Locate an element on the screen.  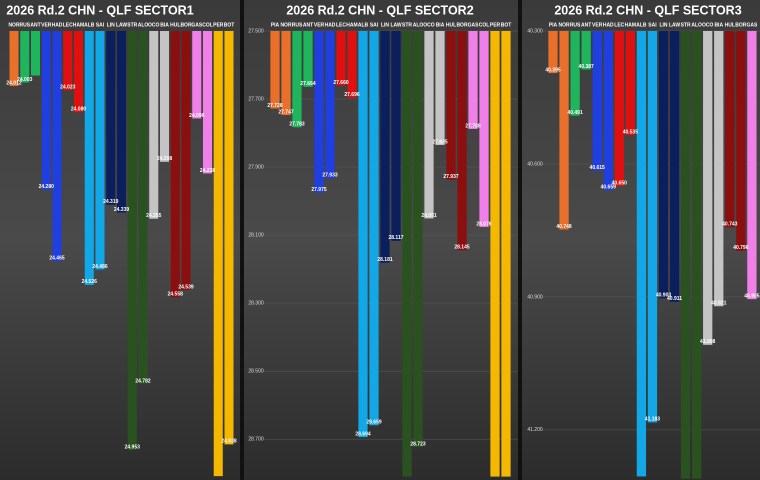
value-label: 27.835 is located at coordinates (440, 142).